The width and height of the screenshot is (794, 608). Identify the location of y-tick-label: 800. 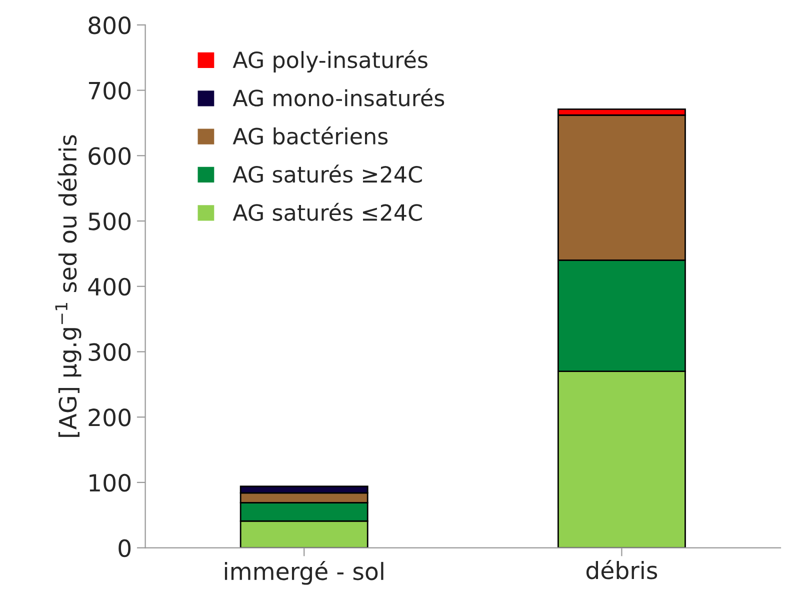
(109, 25).